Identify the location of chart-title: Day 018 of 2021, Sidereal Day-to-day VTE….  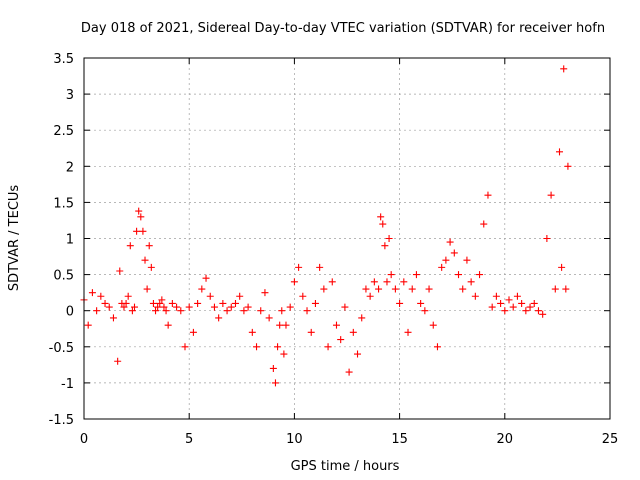
(343, 28).